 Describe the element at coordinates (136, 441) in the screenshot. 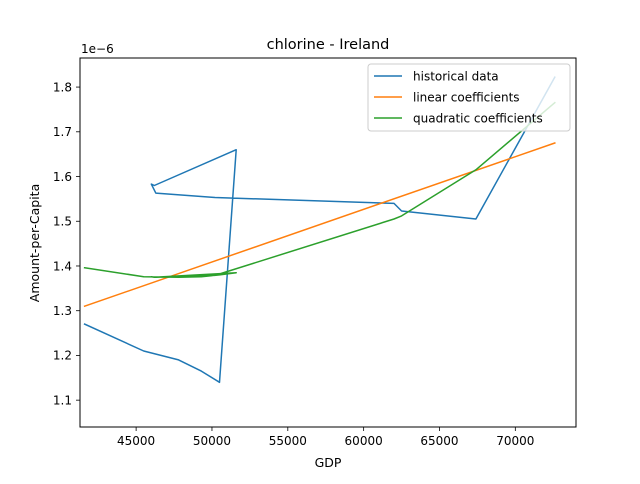

I see `x-tick-label: 45000` at that location.